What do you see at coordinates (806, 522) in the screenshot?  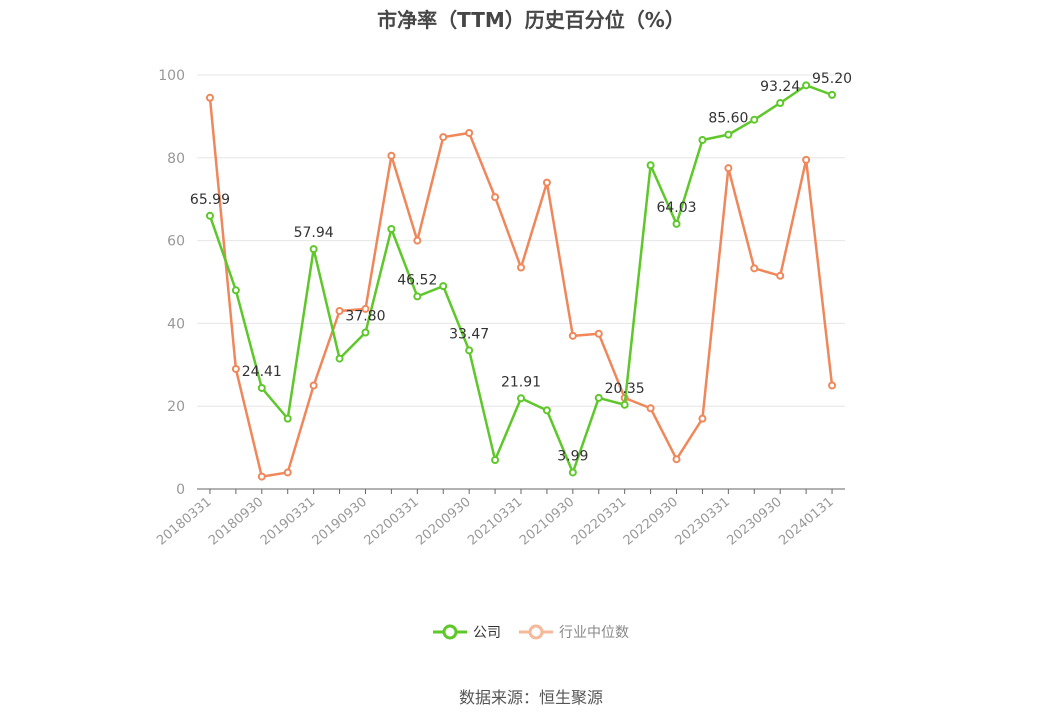 I see `x-tick-label: 20240131` at bounding box center [806, 522].